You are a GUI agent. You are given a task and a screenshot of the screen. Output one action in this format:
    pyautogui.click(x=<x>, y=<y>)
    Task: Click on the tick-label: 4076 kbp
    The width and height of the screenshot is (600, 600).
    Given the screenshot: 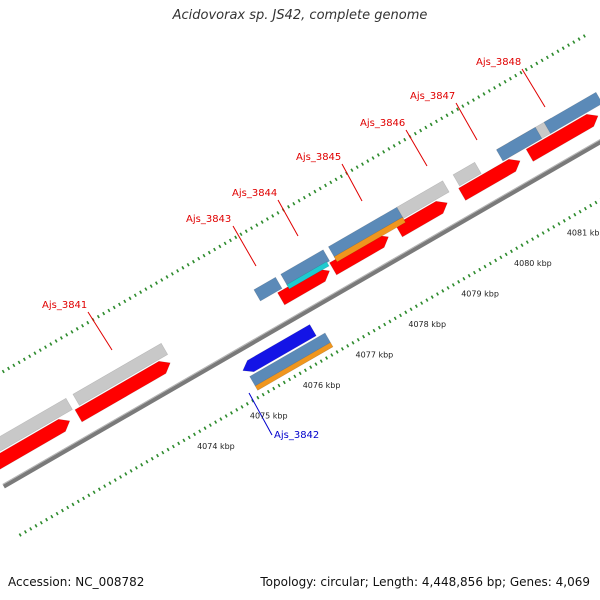 What is the action you would take?
    pyautogui.click(x=322, y=385)
    